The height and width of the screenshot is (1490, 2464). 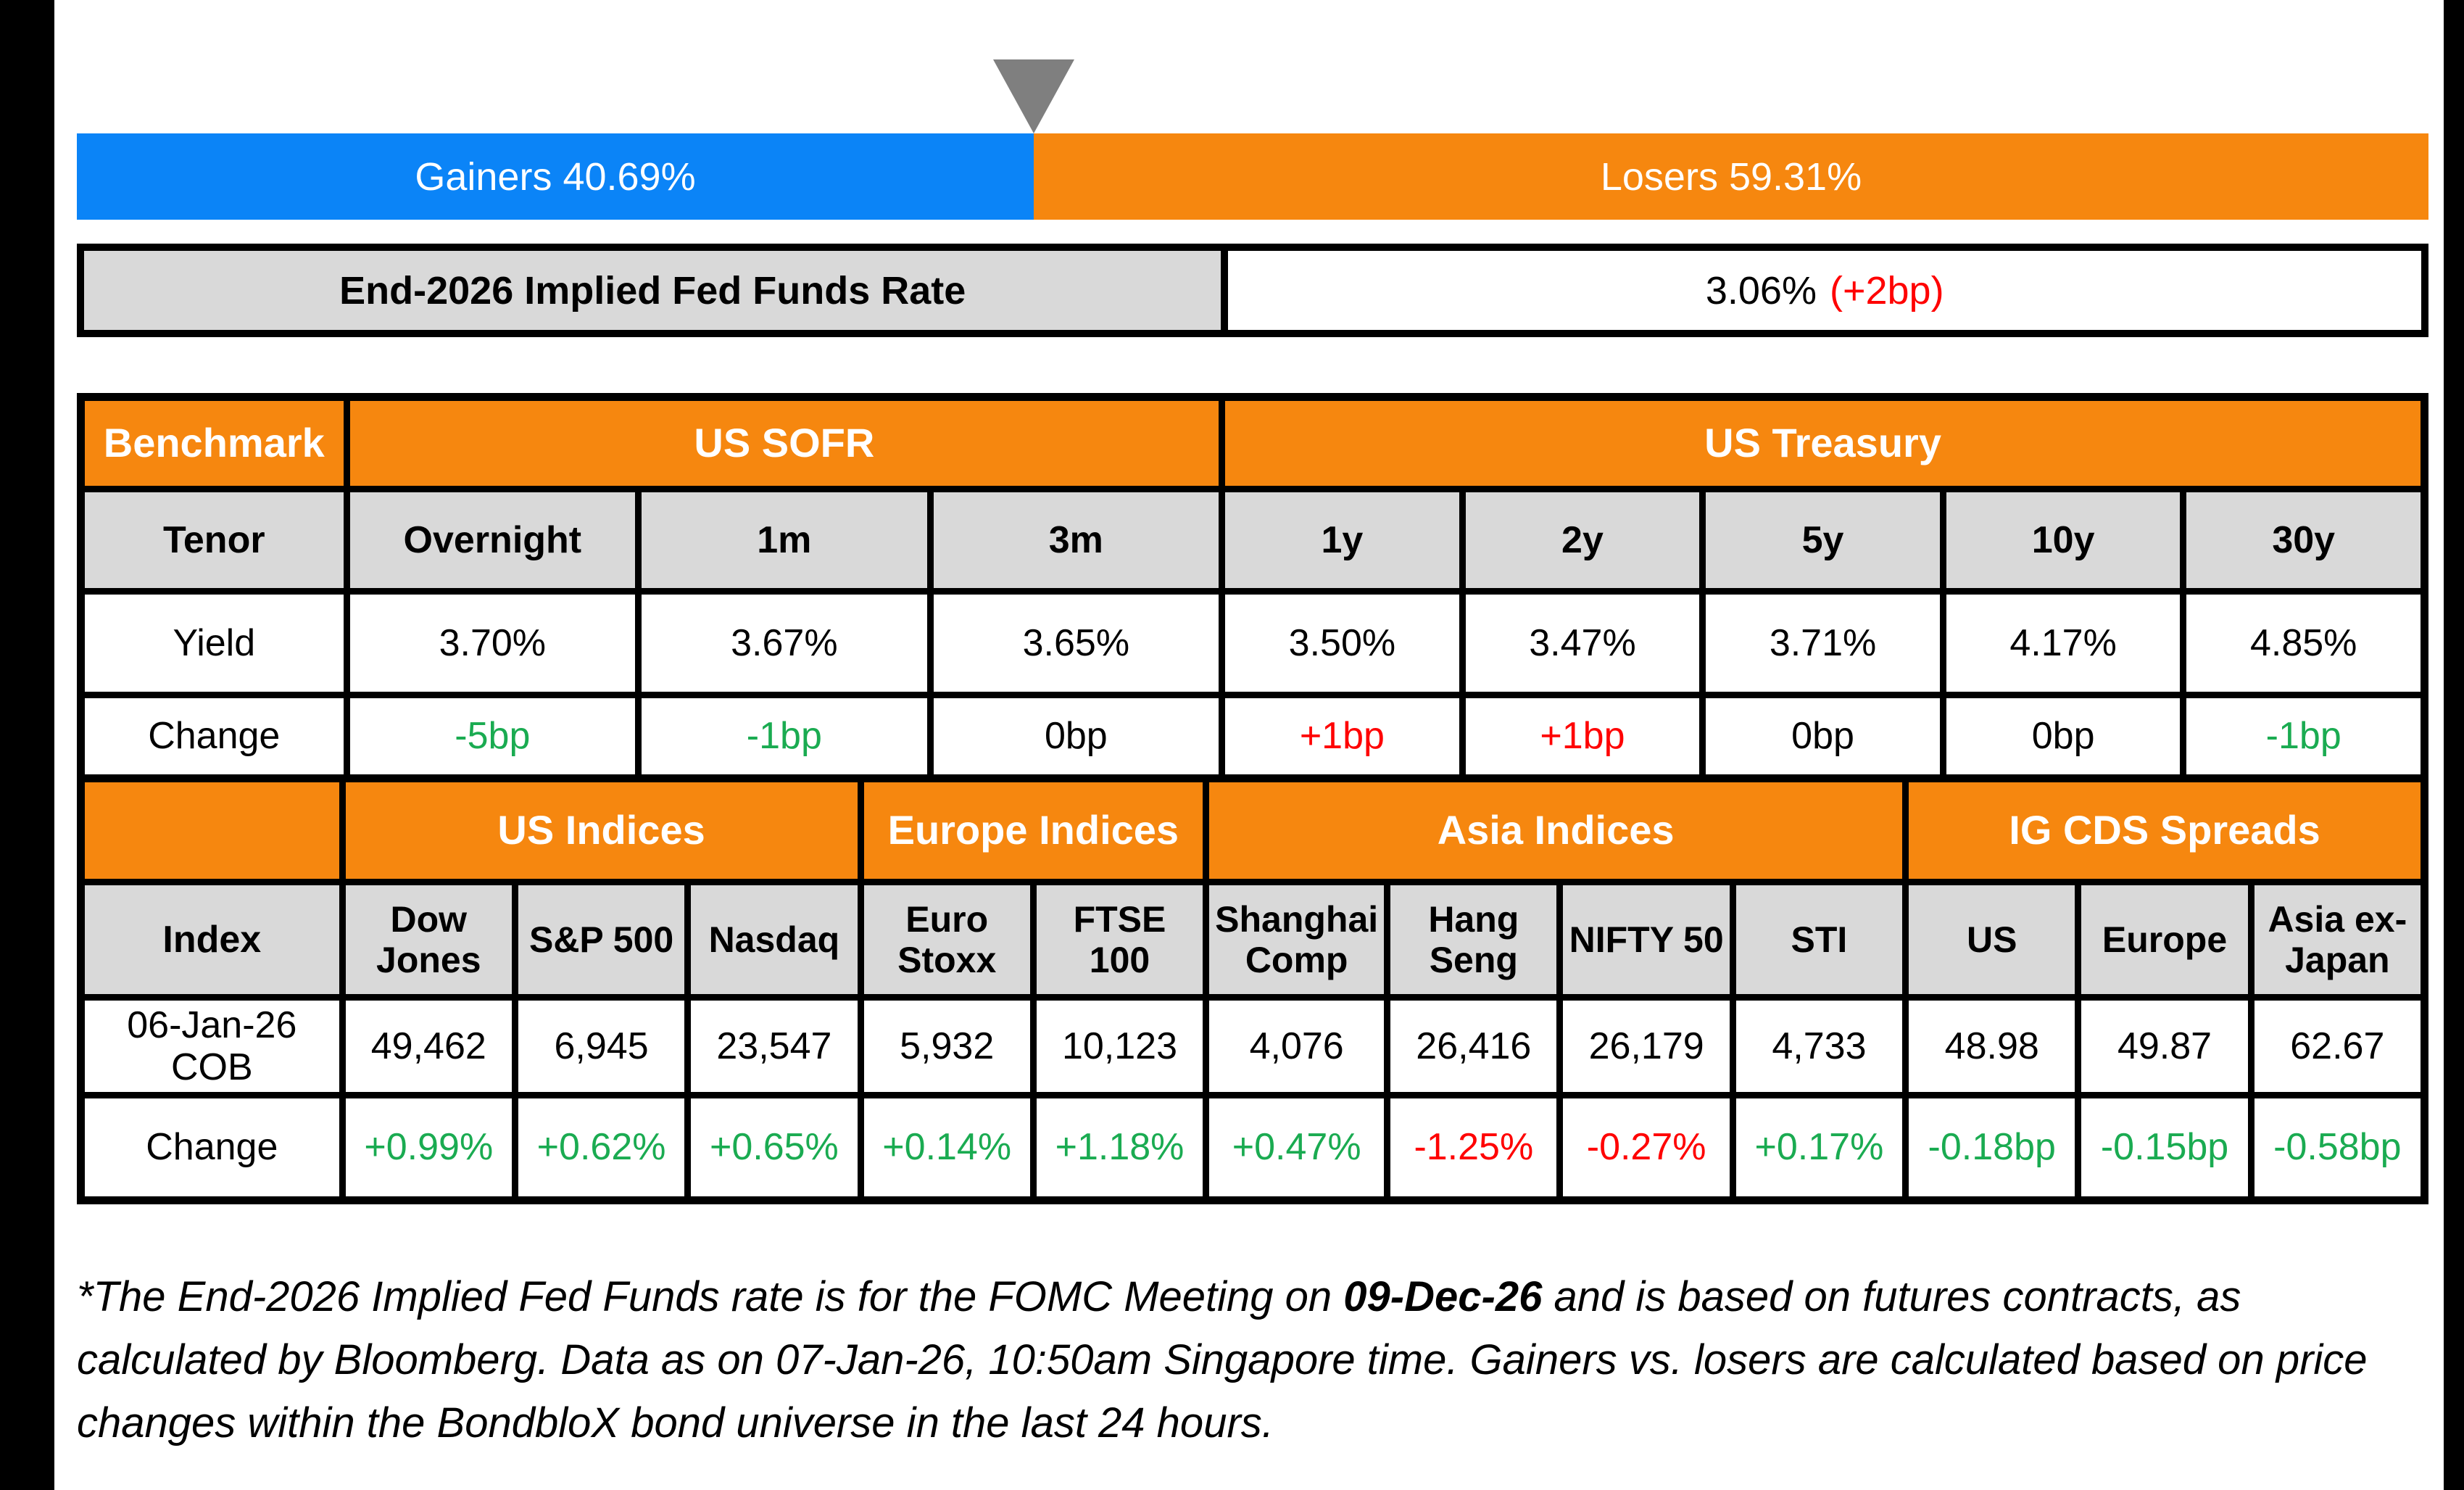 What do you see at coordinates (1761, 290) in the screenshot?
I see `fed-funds-rate: 3.06%` at bounding box center [1761, 290].